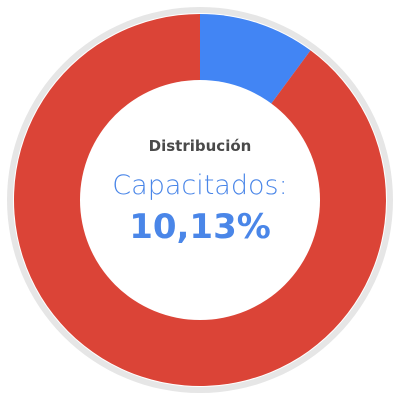  Describe the element at coordinates (200, 185) in the screenshot. I see `chart-subtitle: Capacitados:` at that location.